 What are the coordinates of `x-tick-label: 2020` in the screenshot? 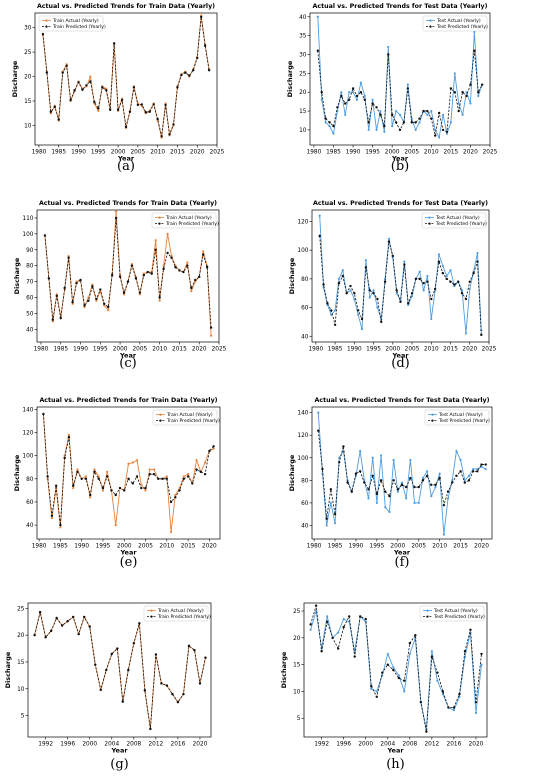 It's located at (209, 547).